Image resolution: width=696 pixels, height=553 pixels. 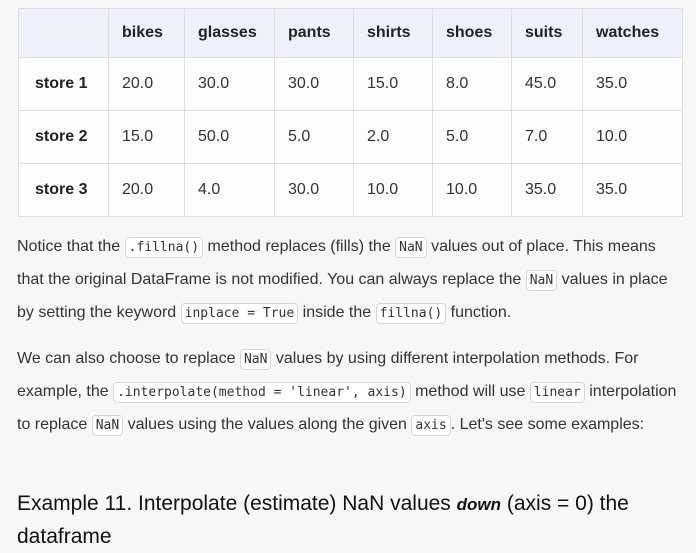 I want to click on table-cell: 8.0, so click(x=472, y=84).